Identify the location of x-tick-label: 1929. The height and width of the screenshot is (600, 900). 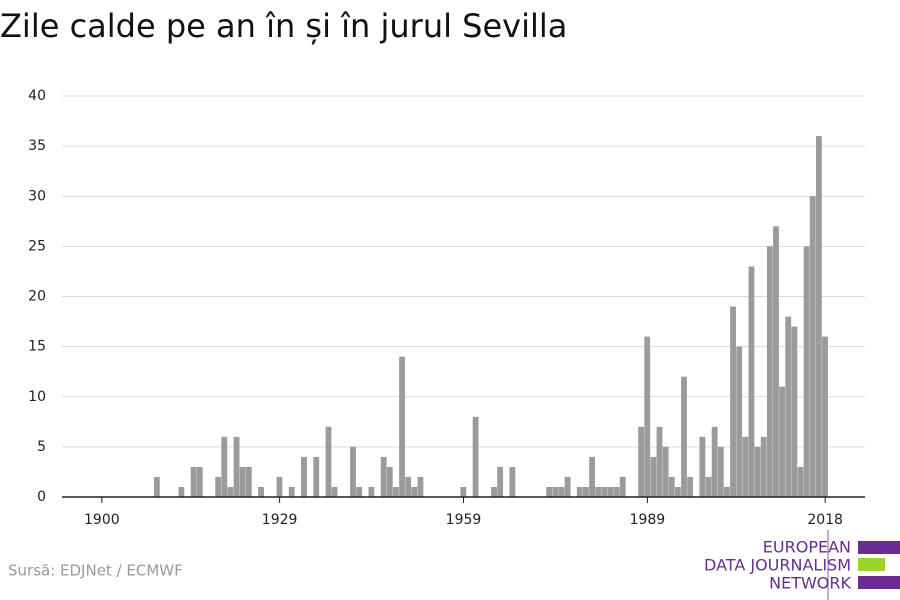
(280, 520).